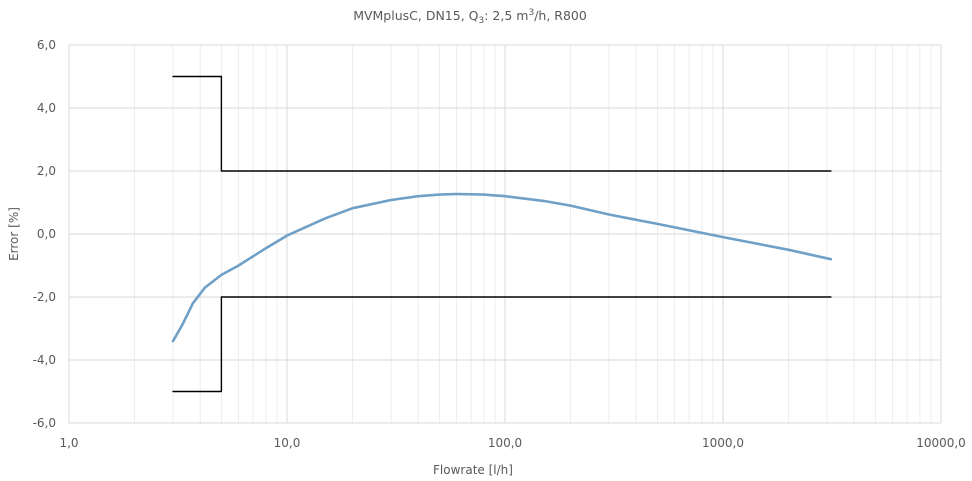 This screenshot has width=972, height=481. I want to click on x-tick-label: 1,0, so click(68, 443).